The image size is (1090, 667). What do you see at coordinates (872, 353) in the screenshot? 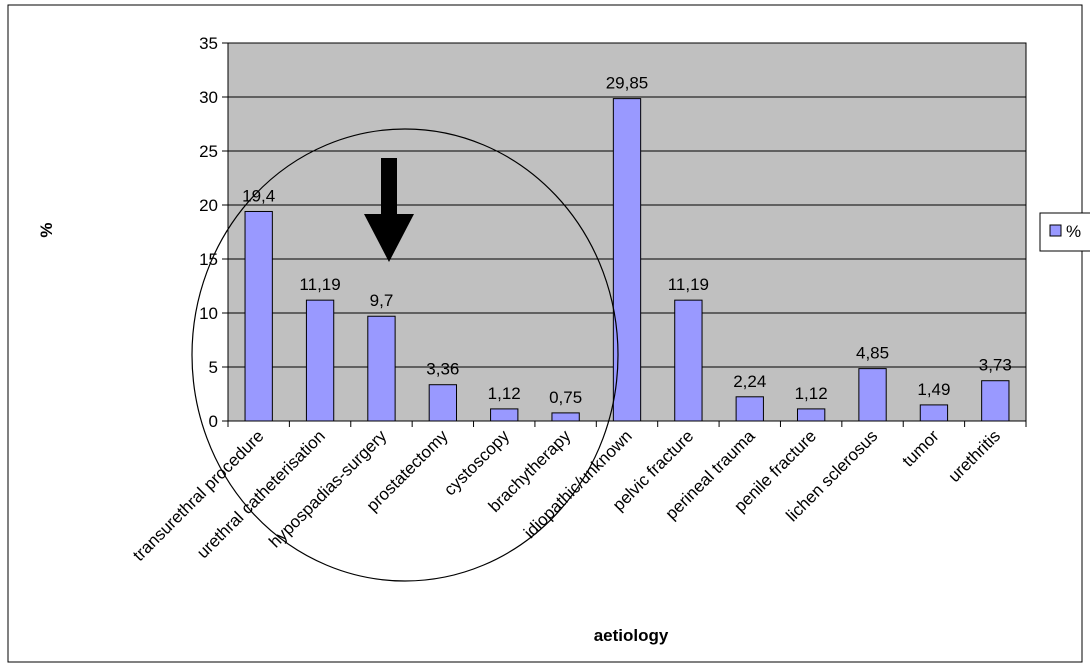
I see `data-label: 4,85` at bounding box center [872, 353].